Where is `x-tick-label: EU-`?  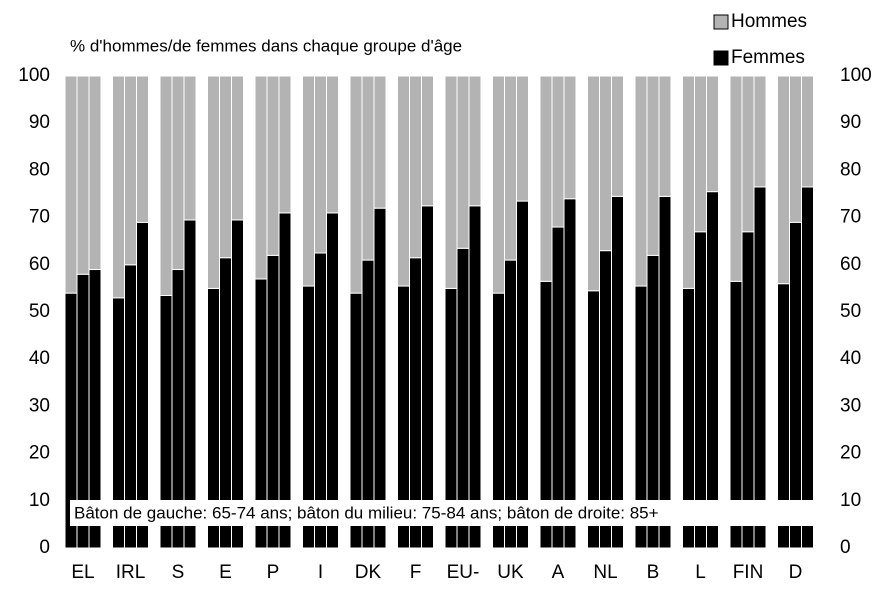
x-tick-label: EU- is located at coordinates (463, 572).